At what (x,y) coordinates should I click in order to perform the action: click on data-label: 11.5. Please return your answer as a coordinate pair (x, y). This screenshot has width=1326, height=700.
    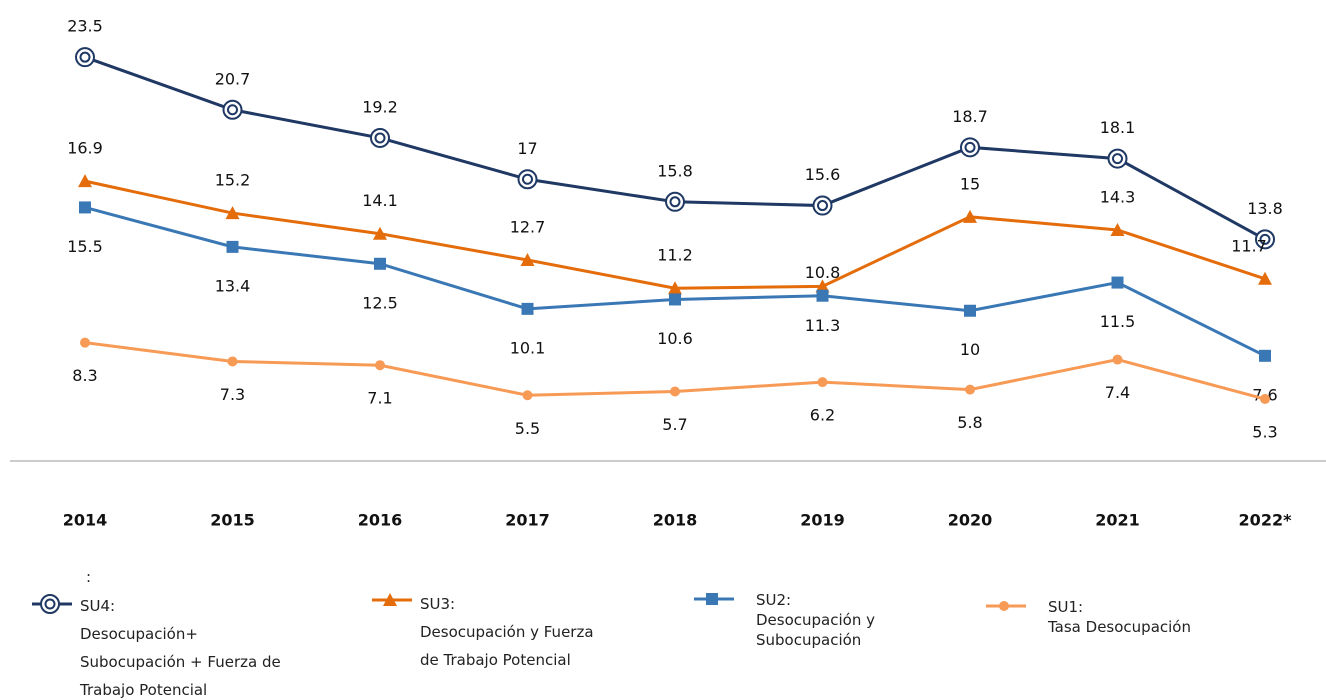
    Looking at the image, I should click on (1118, 321).